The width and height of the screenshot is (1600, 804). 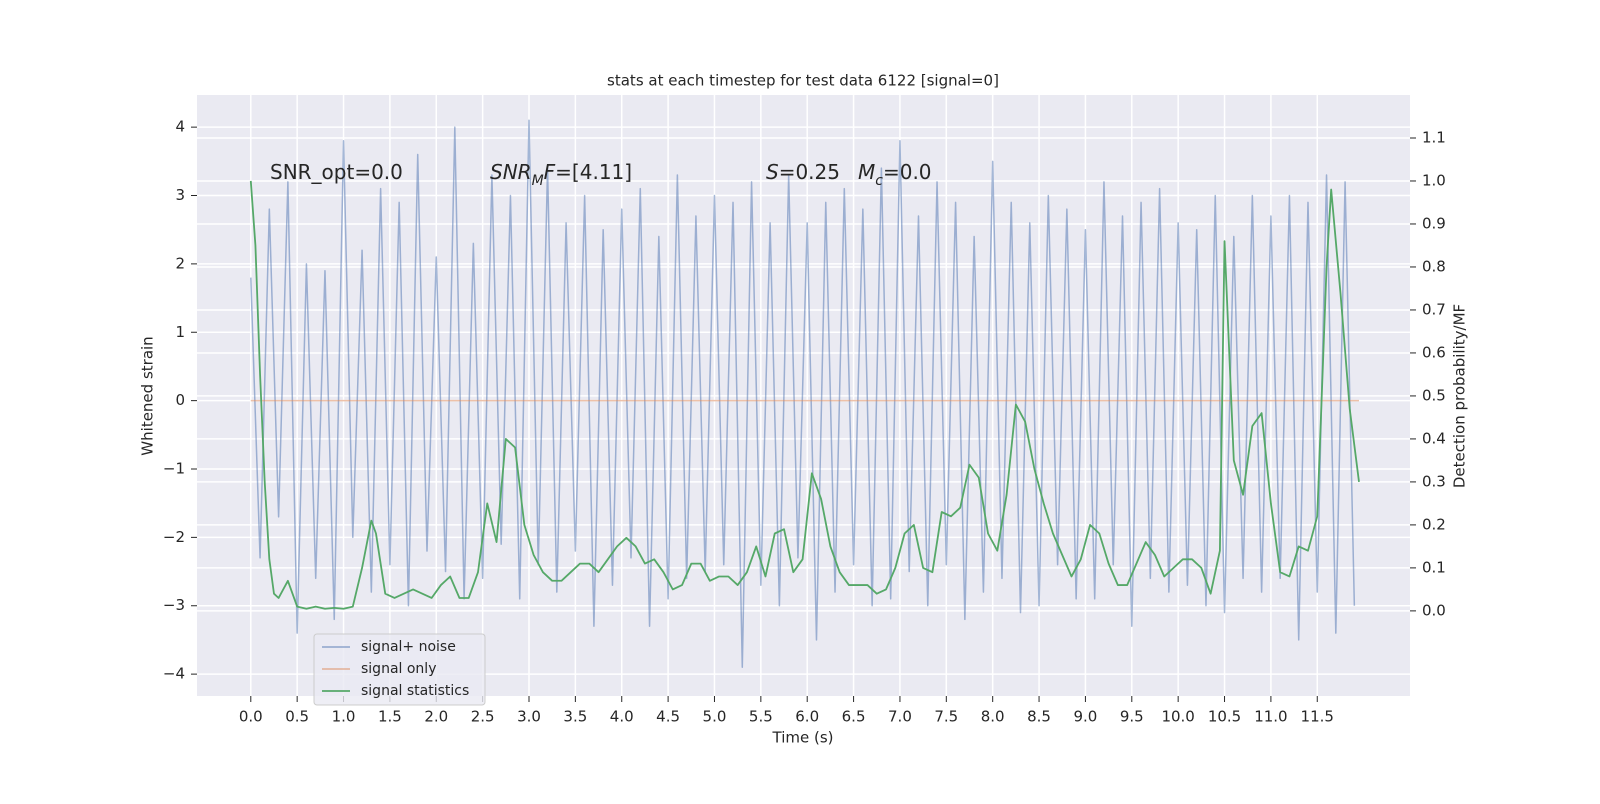 What do you see at coordinates (1224, 717) in the screenshot?
I see `x-tick-label: 10.5` at bounding box center [1224, 717].